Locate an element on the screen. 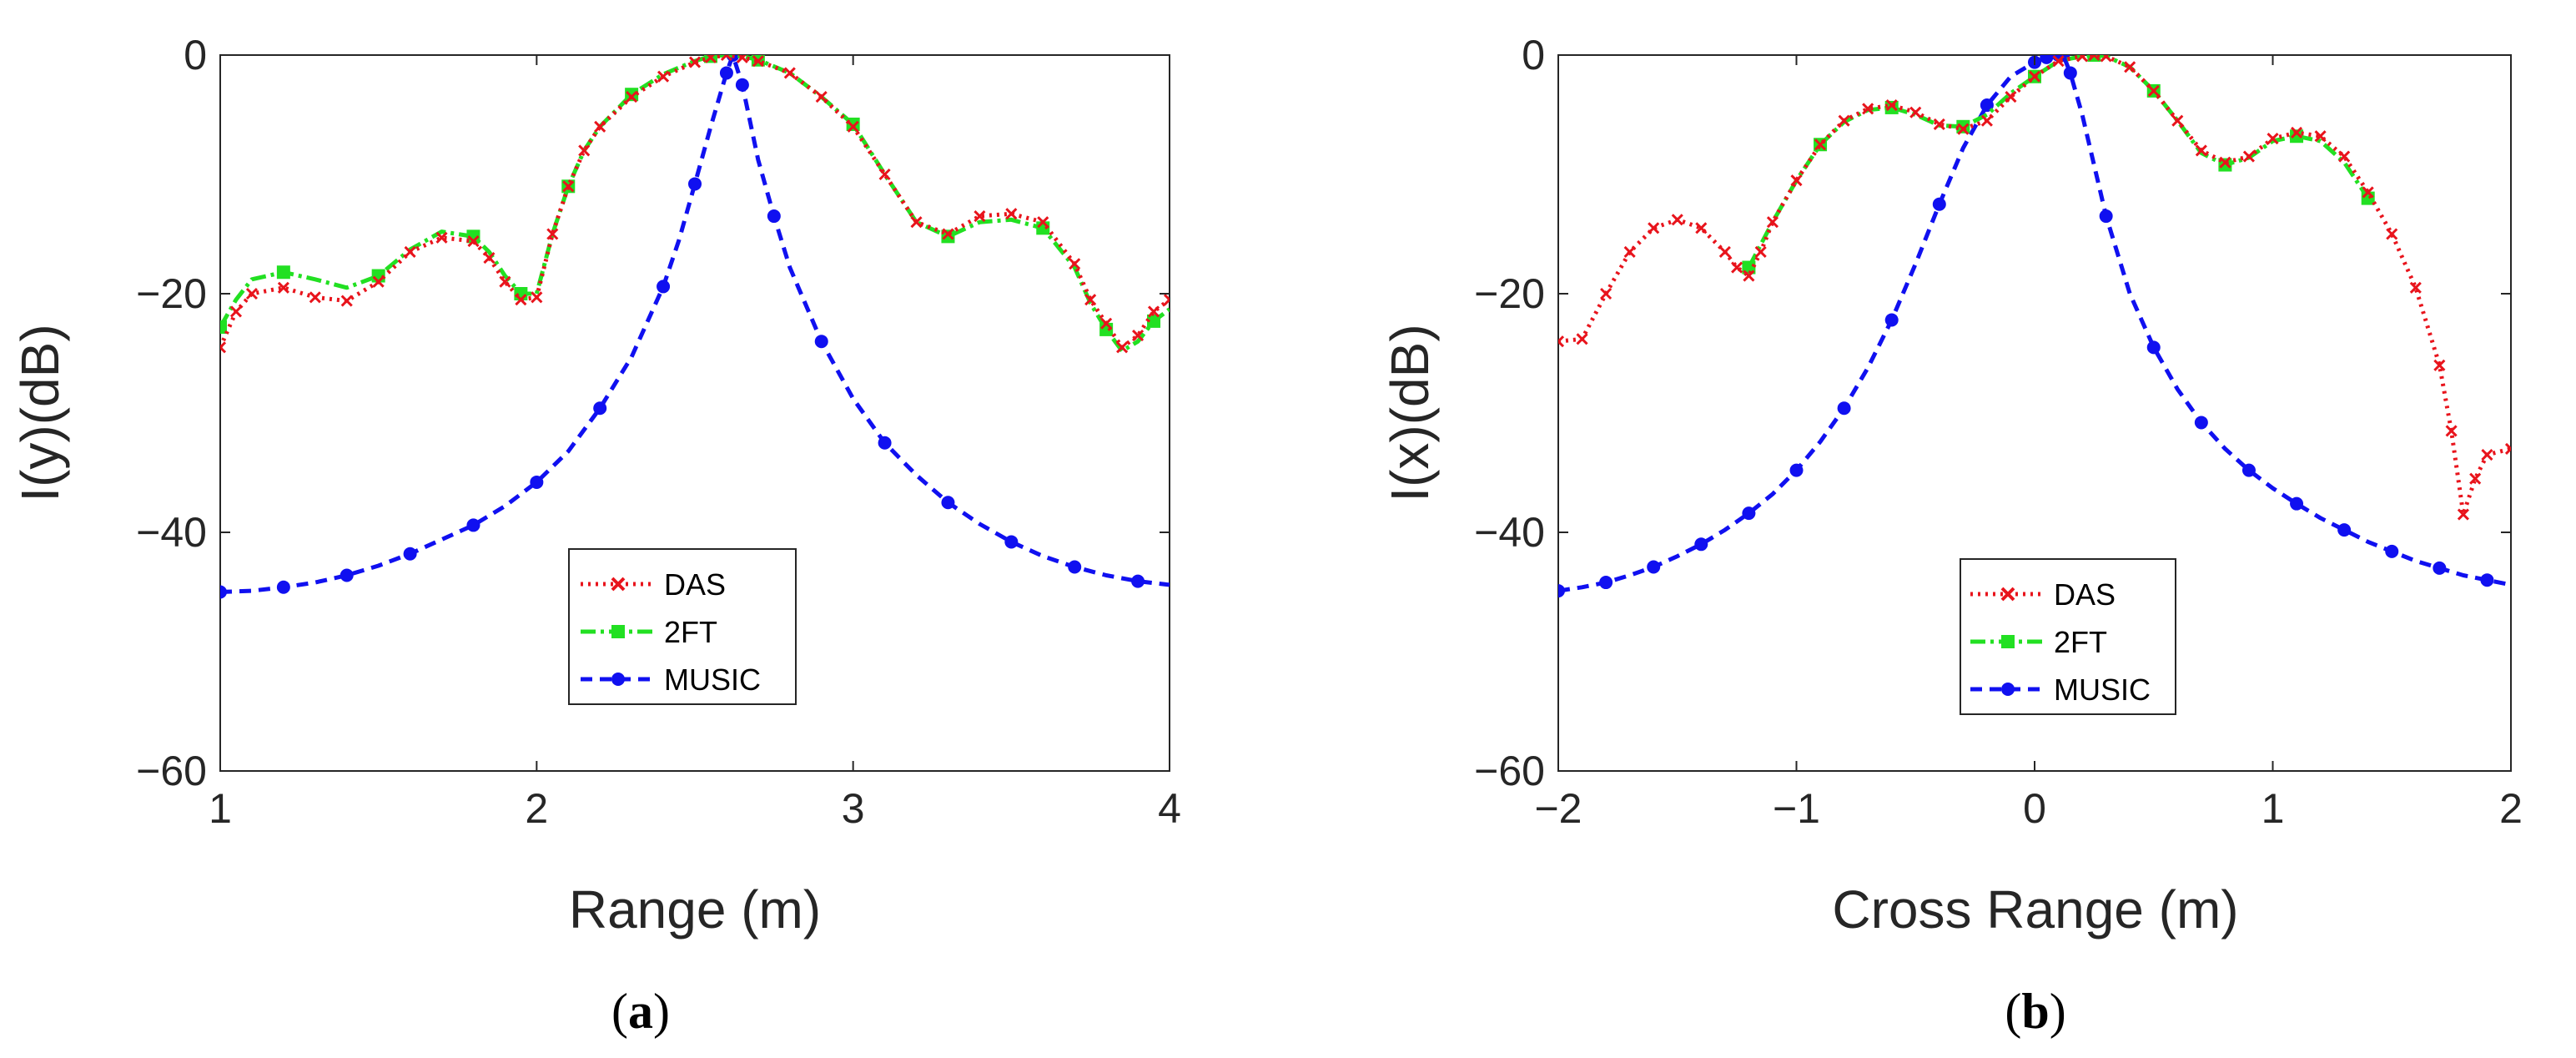 The image size is (2576, 1058). y-axis-label: I(y)(dB) is located at coordinates (40, 412).